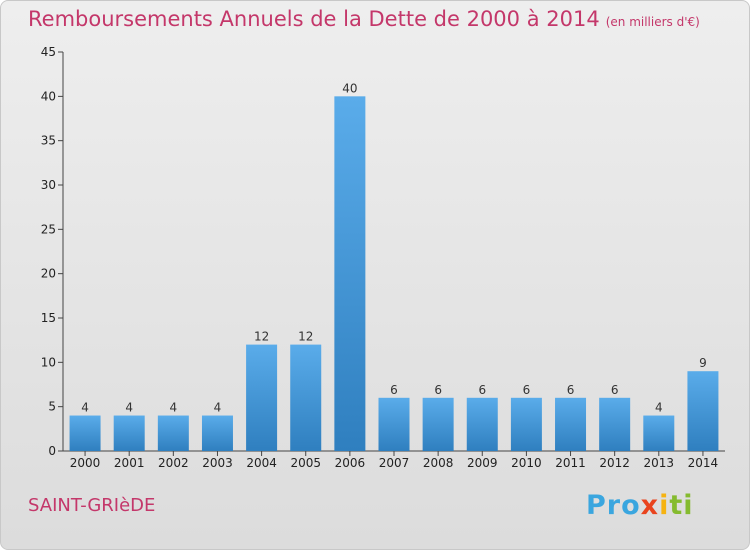 Image resolution: width=750 pixels, height=550 pixels. What do you see at coordinates (394, 424) in the screenshot?
I see `bar-2007` at bounding box center [394, 424].